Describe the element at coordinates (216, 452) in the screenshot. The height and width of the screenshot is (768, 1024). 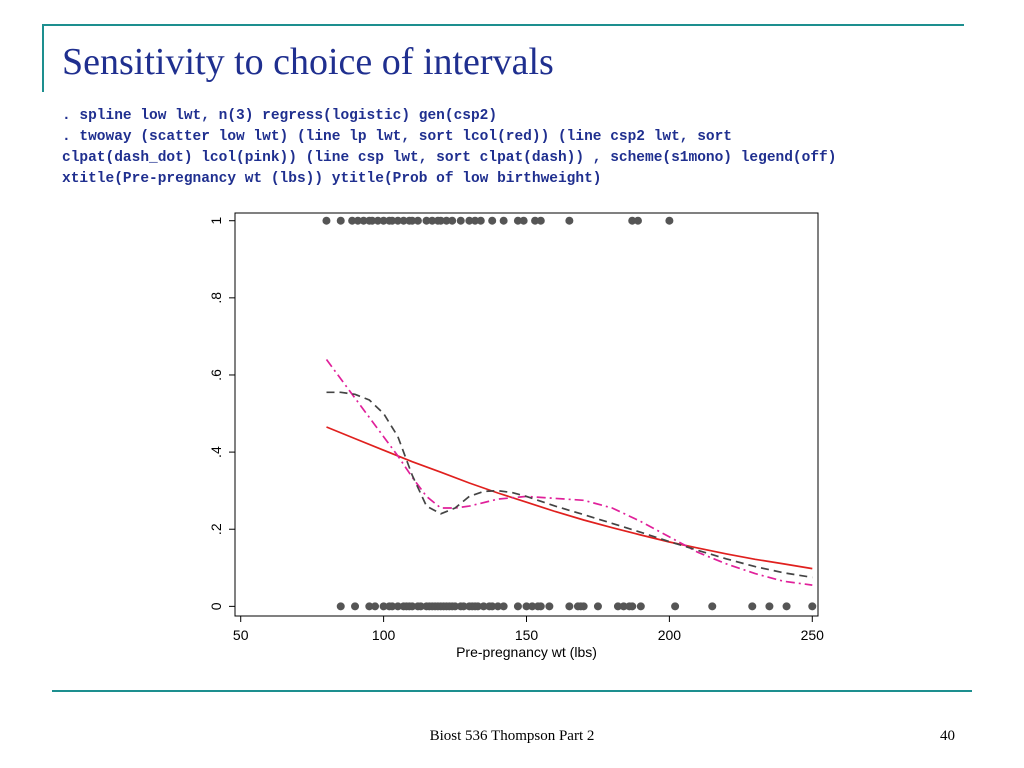
I see `y-tick-label: .4` at that location.